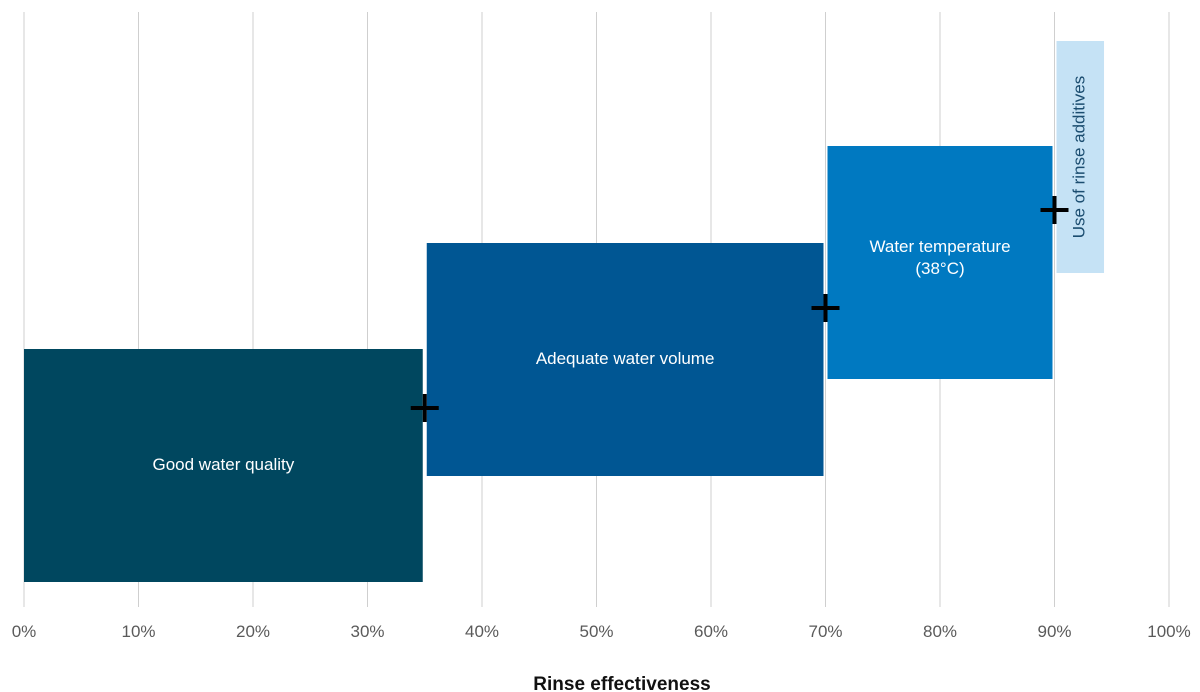 The height and width of the screenshot is (692, 1200). What do you see at coordinates (939, 246) in the screenshot?
I see `segment-label: Water temperature` at bounding box center [939, 246].